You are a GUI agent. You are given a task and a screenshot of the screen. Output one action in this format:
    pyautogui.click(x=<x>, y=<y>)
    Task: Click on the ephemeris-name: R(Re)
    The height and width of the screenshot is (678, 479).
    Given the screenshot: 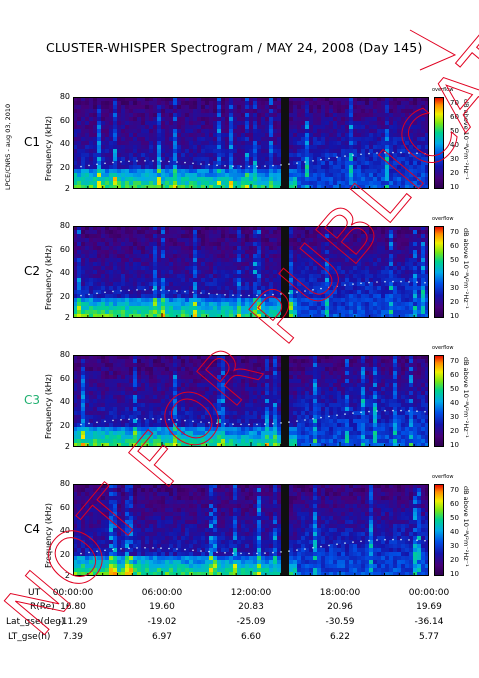 What is the action you would take?
    pyautogui.click(x=42, y=607)
    